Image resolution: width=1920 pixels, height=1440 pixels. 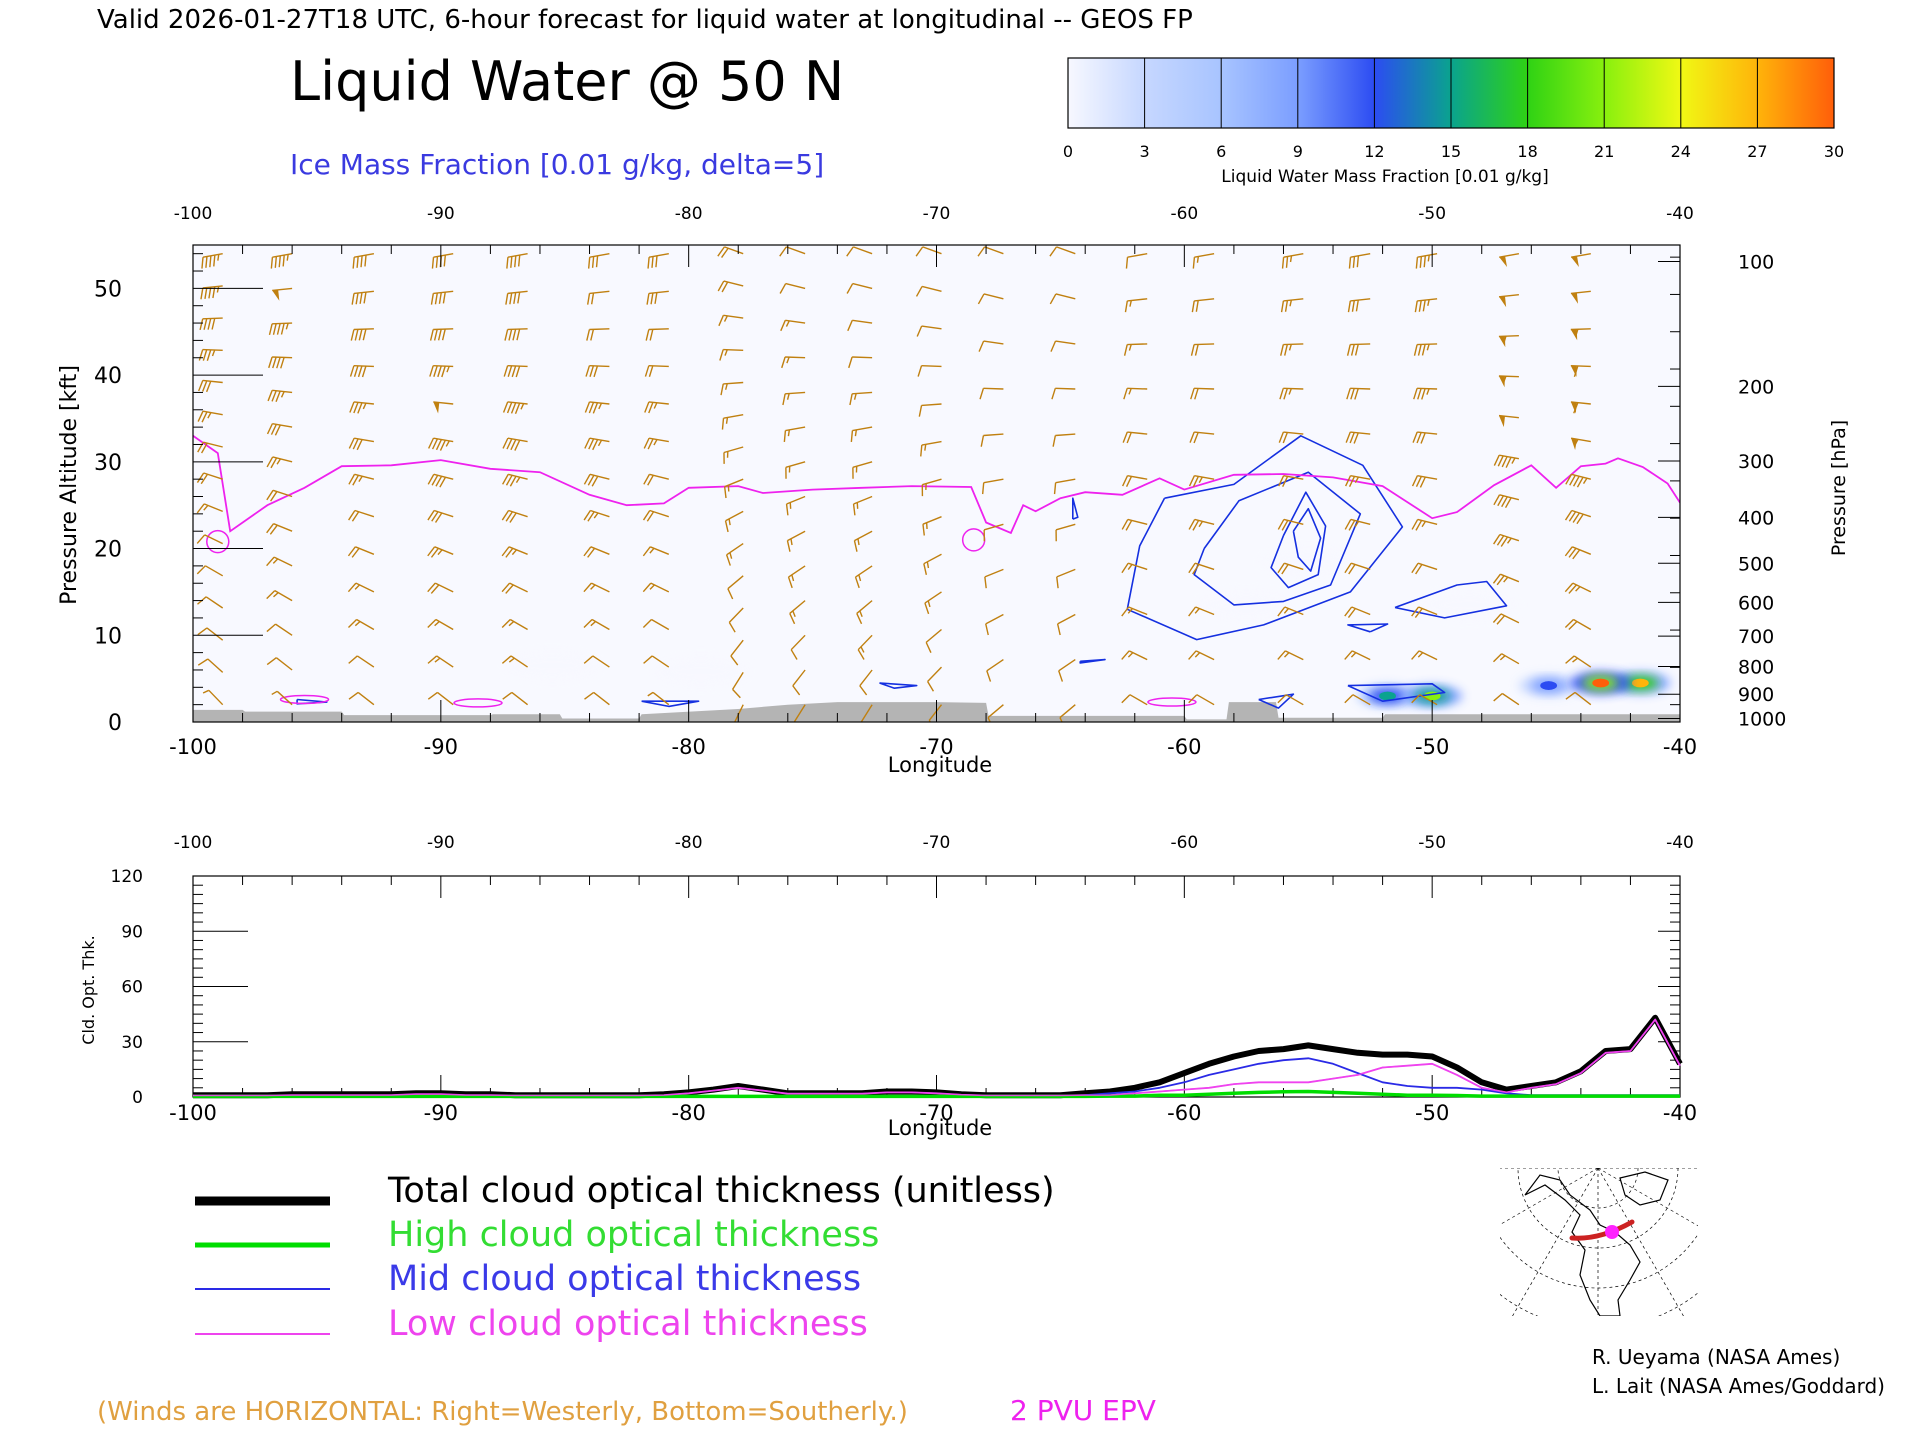 I want to click on x-tick-label-bottom: -70, so click(x=936, y=747).